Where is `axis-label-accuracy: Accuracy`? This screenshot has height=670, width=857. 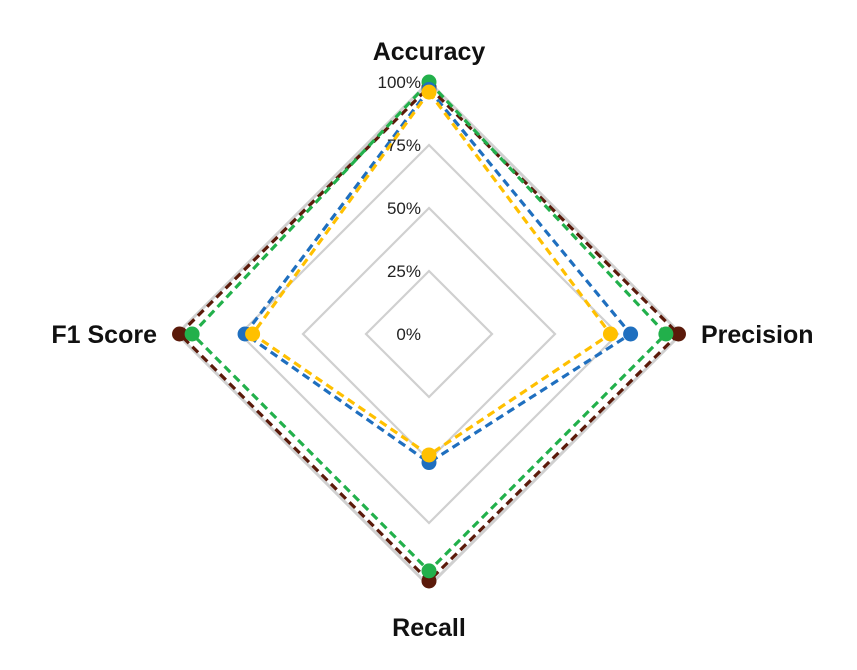 axis-label-accuracy: Accuracy is located at coordinates (429, 52).